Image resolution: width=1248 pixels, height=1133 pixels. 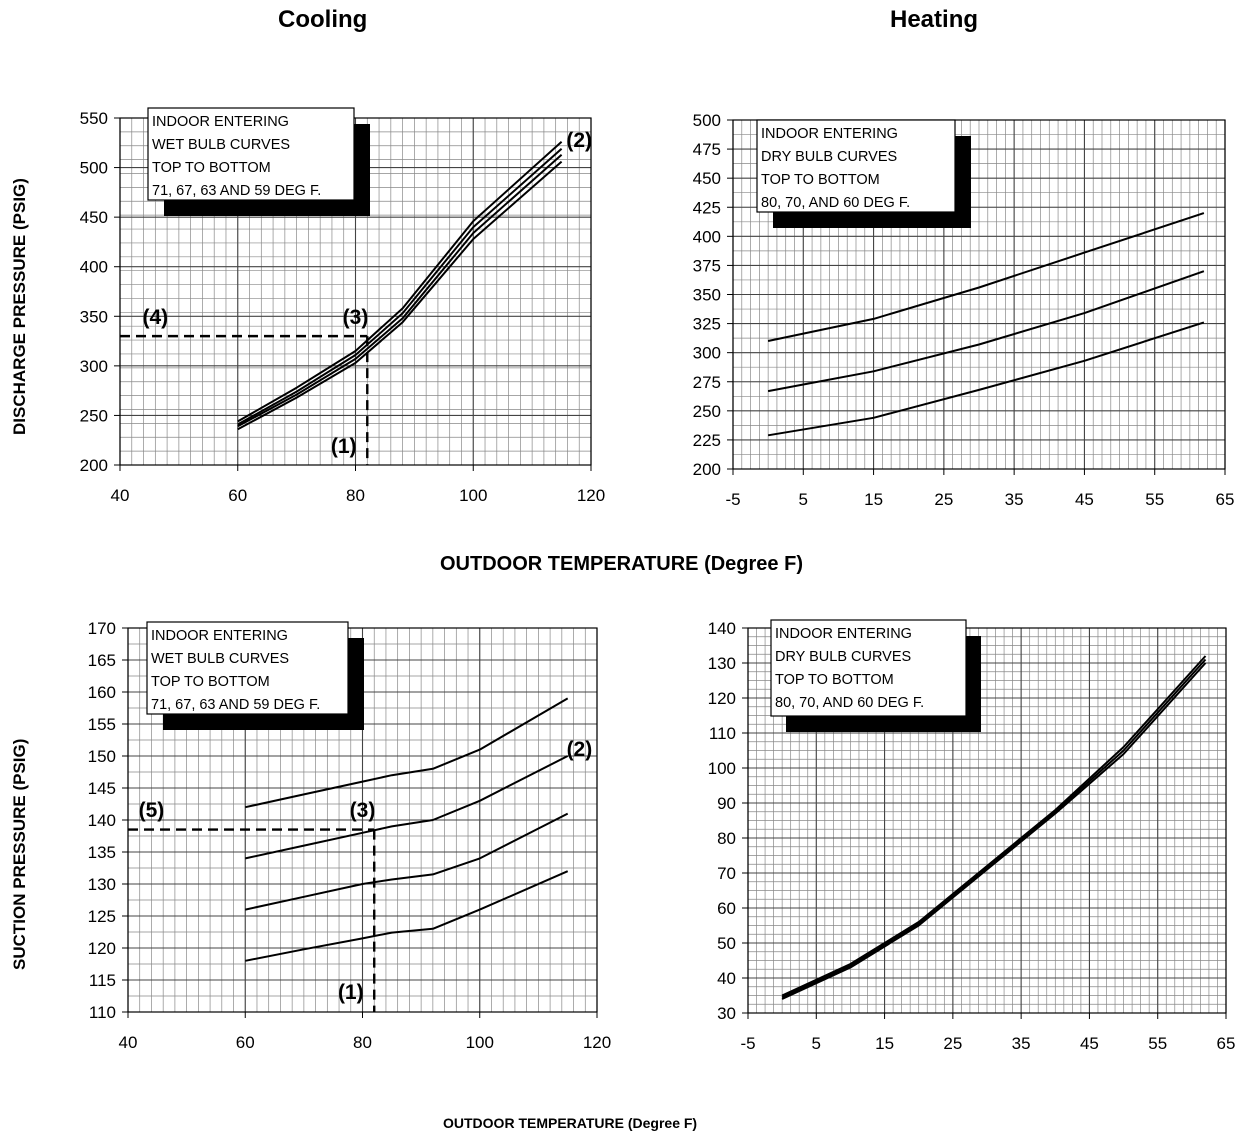 I want to click on plot-area-frame, so click(x=987, y=820).